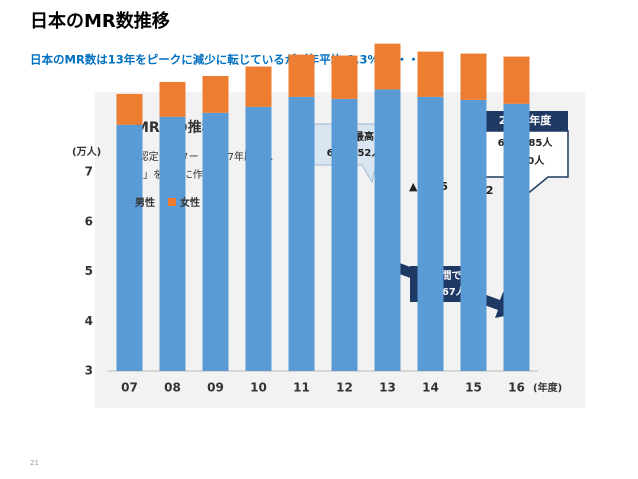 This screenshot has height=479, width=638. I want to click on x-tick-label: 11, so click(301, 388).